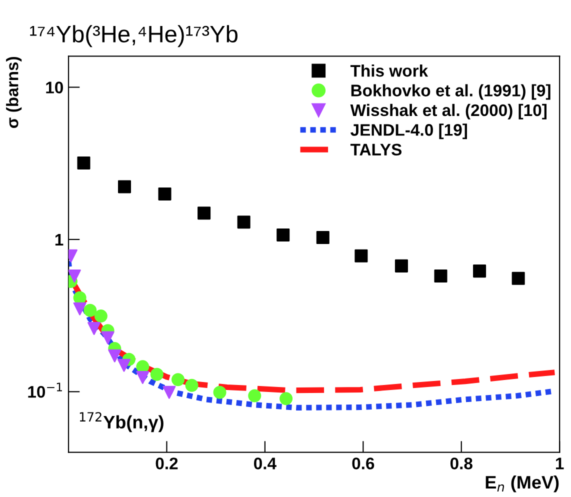  I want to click on x-tick-label: 0.6, so click(363, 464).